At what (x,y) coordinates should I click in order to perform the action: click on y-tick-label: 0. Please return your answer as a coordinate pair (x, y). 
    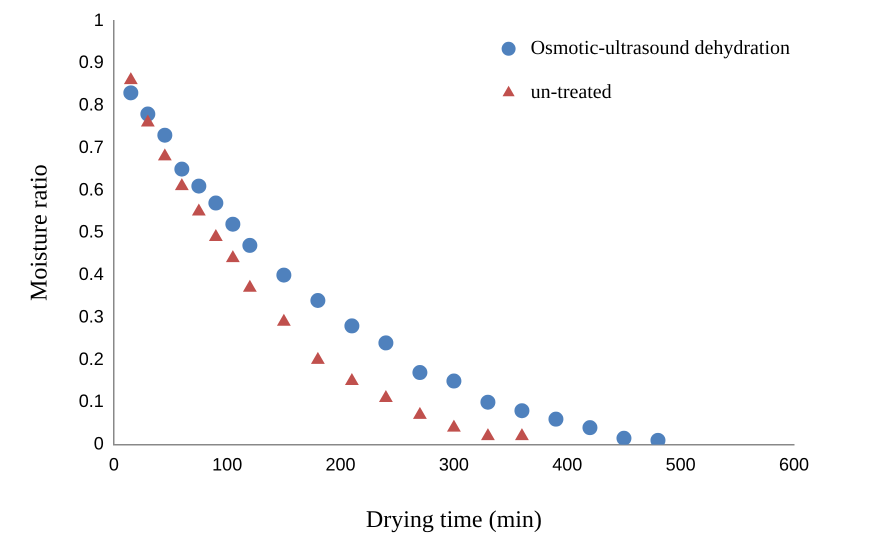
    Looking at the image, I should click on (99, 444).